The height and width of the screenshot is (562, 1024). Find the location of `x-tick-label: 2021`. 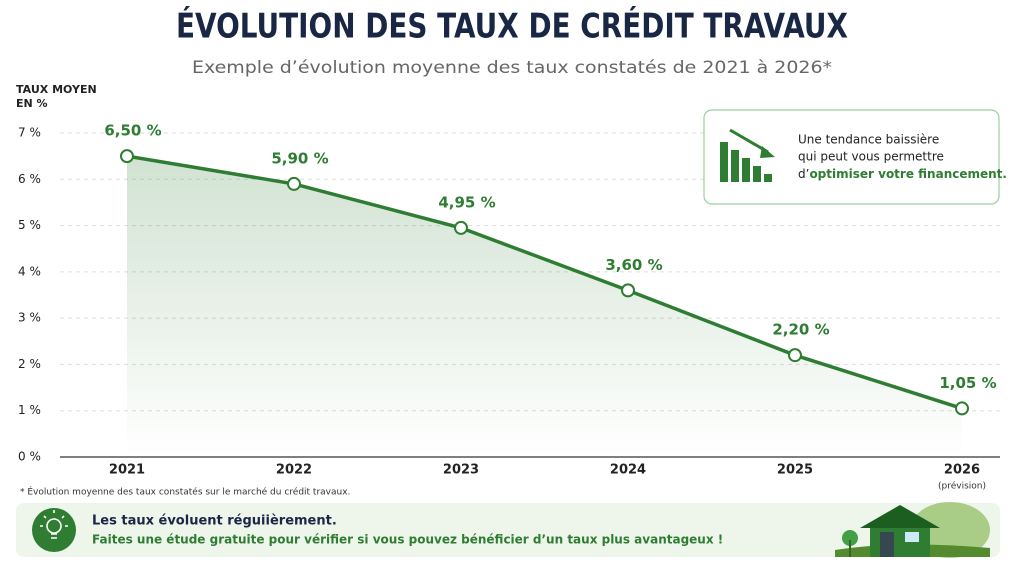

x-tick-label: 2021 is located at coordinates (127, 470).